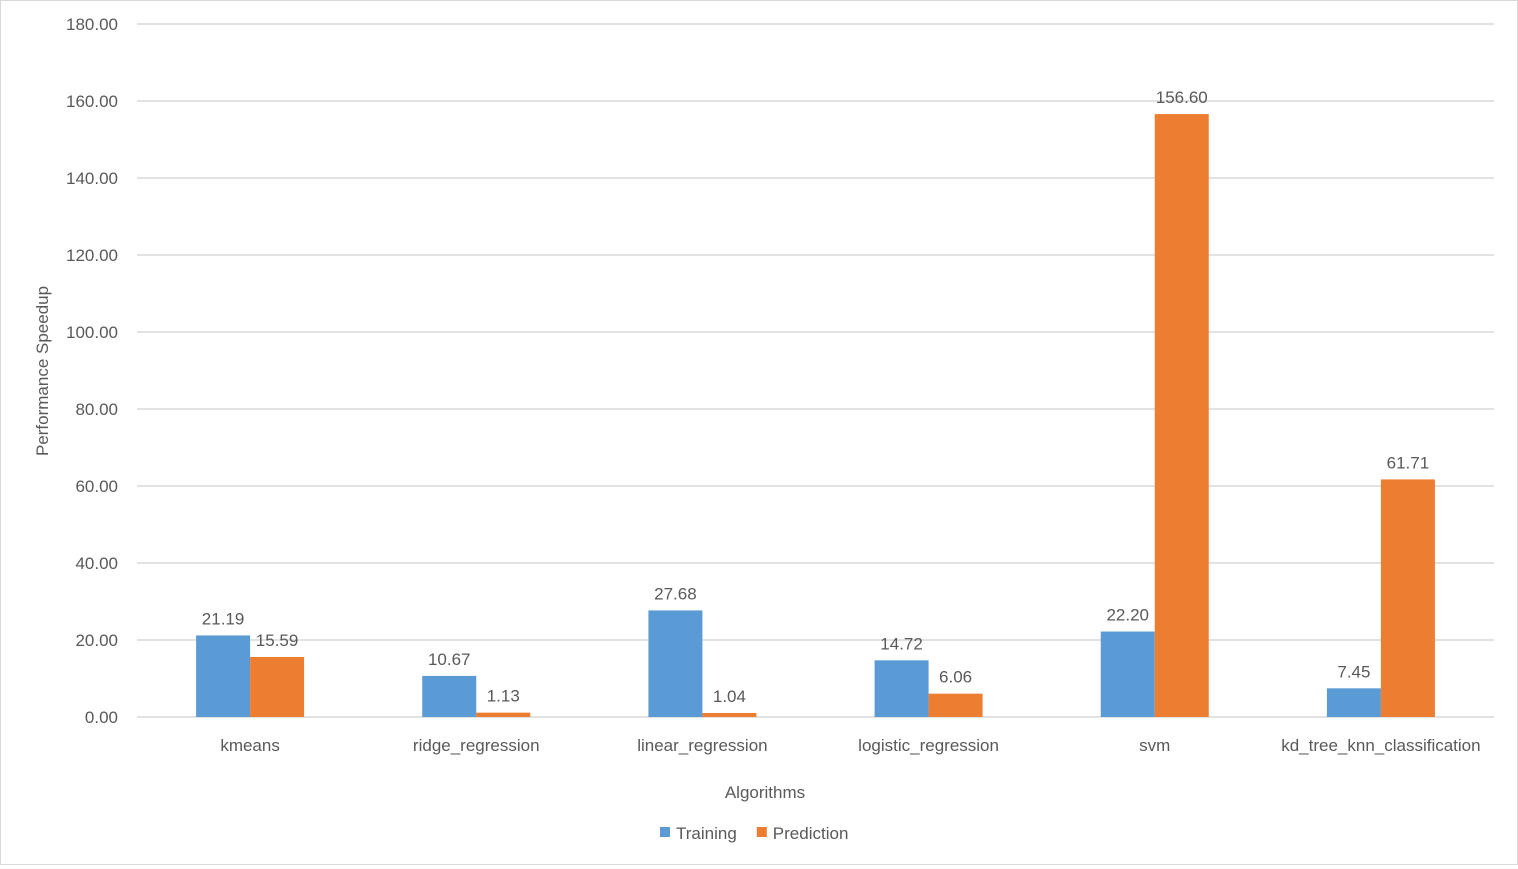  I want to click on data-label: 61.71, so click(1408, 462).